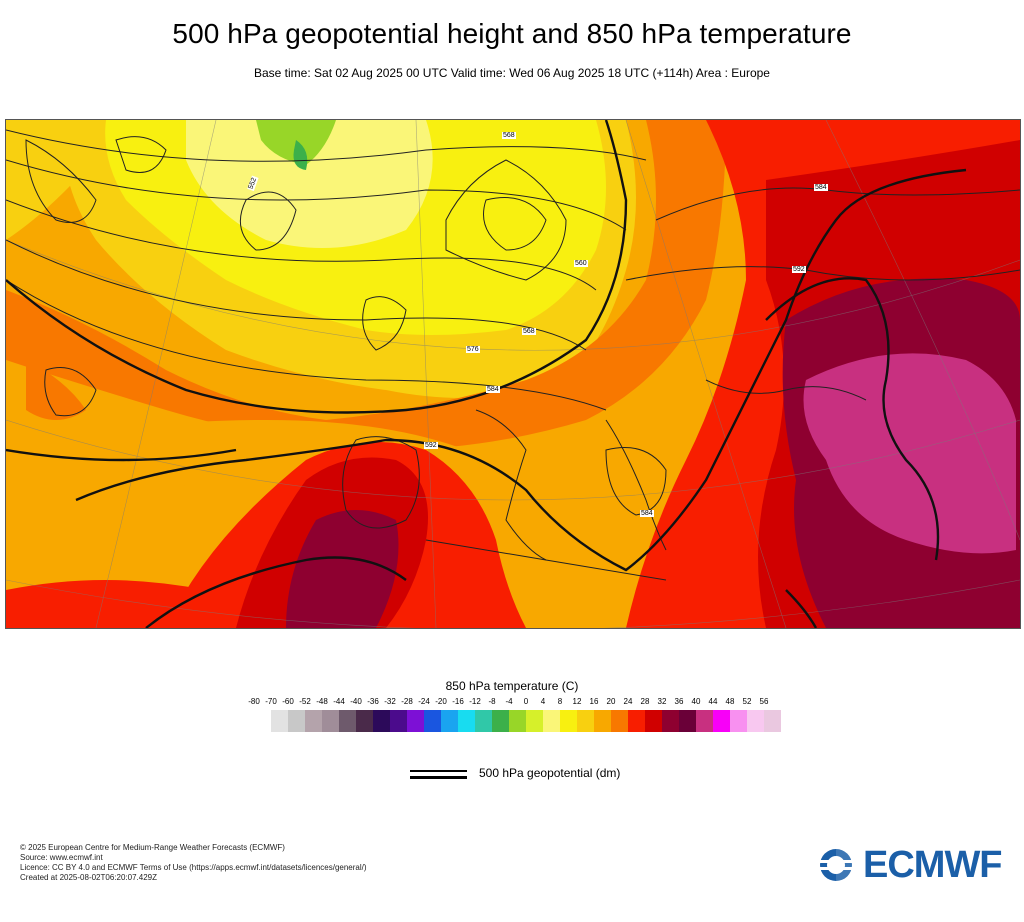 The width and height of the screenshot is (1024, 922). What do you see at coordinates (526, 701) in the screenshot?
I see `colorbar-tick-label: 0` at bounding box center [526, 701].